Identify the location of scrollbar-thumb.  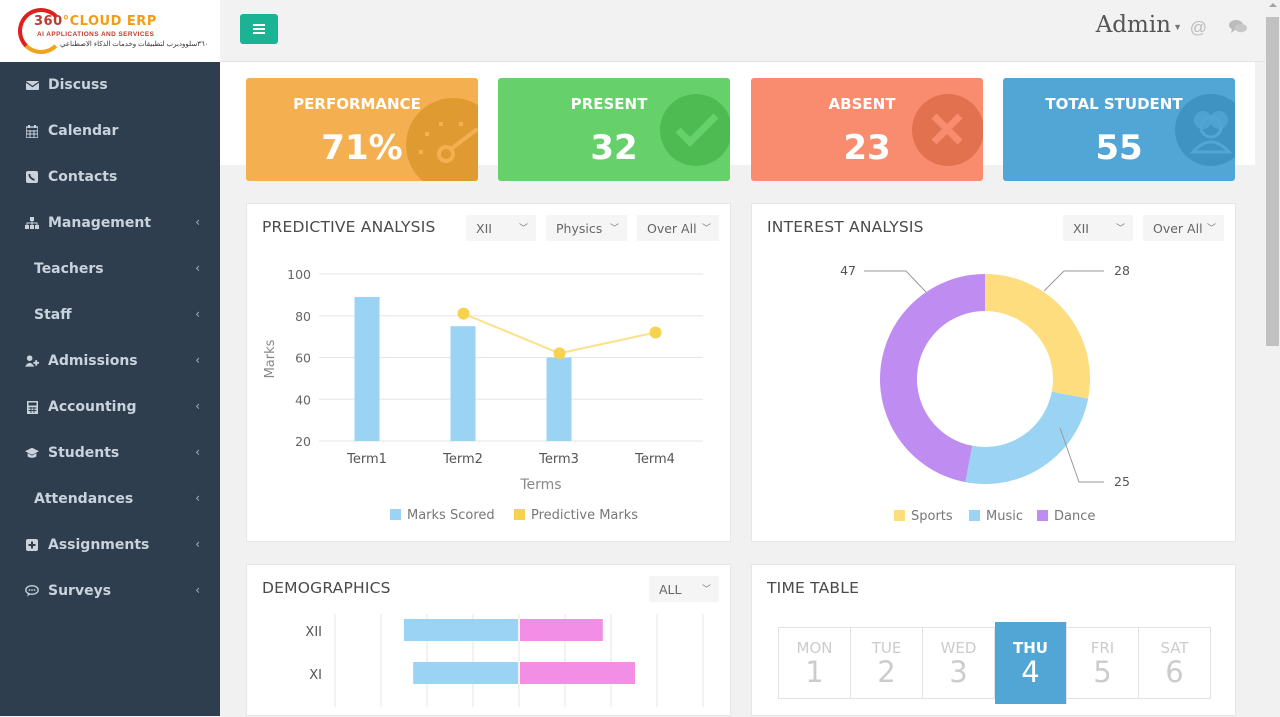
(1272, 181).